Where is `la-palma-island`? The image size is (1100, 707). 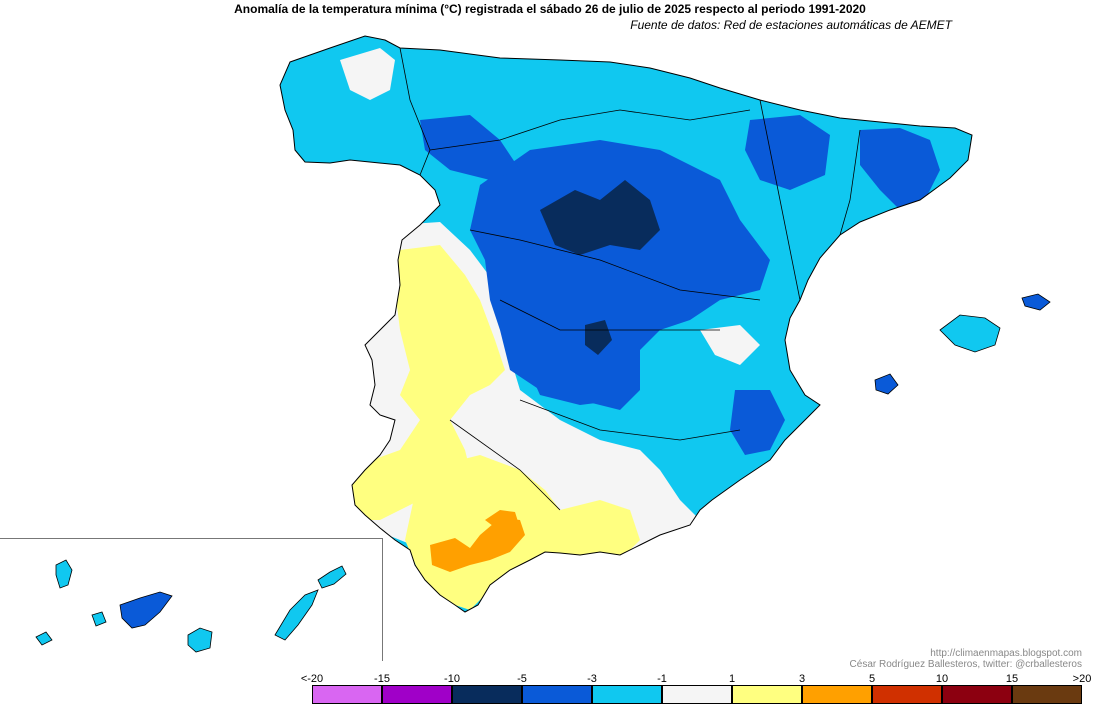
la-palma-island is located at coordinates (64, 574).